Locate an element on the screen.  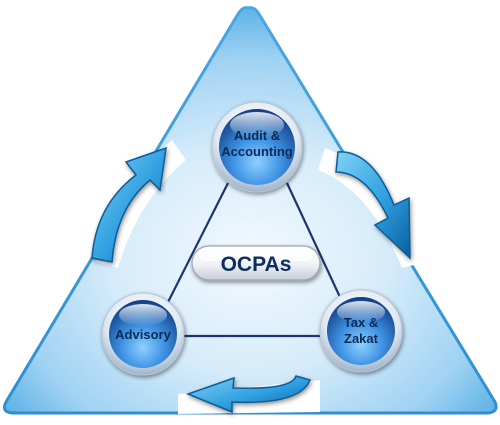
center-pill is located at coordinates (256, 263).